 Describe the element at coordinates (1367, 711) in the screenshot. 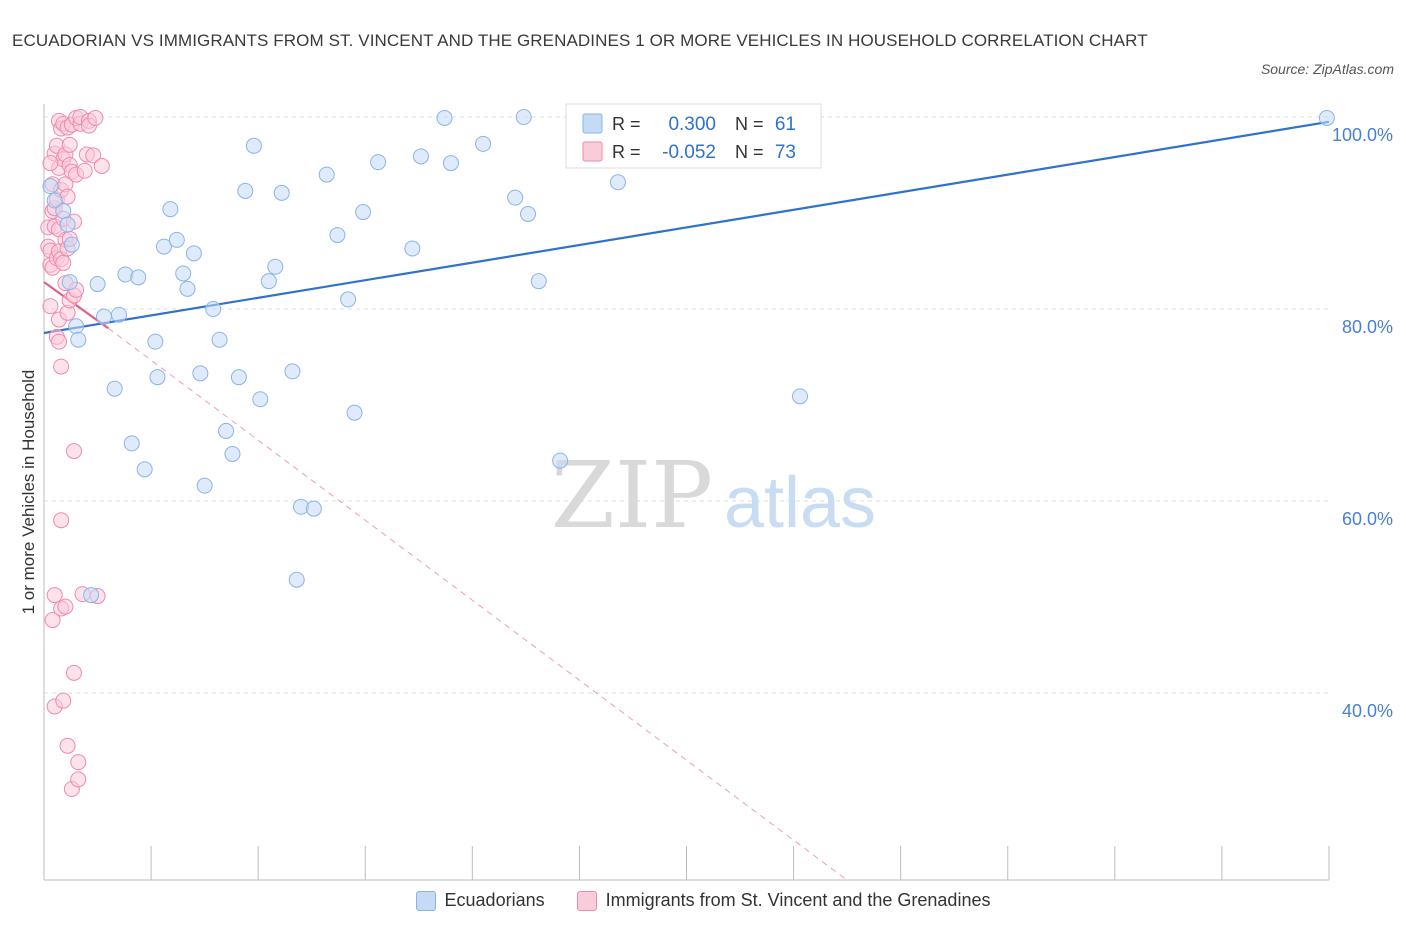

I see `y-tick-label: 40.0%` at that location.